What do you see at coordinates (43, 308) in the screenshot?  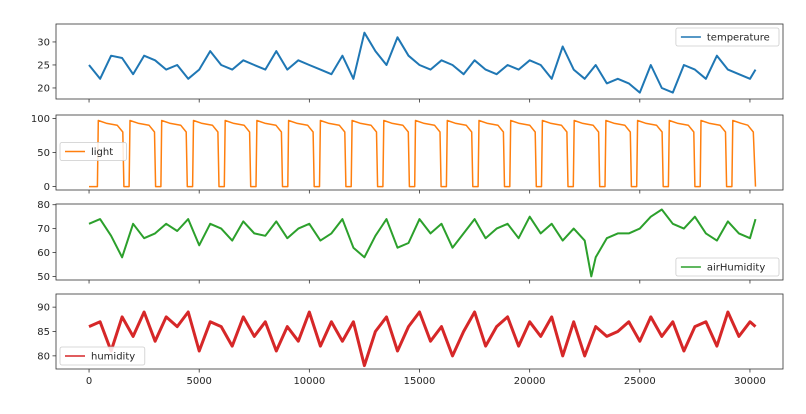 I see `y-tick-label: 90` at bounding box center [43, 308].